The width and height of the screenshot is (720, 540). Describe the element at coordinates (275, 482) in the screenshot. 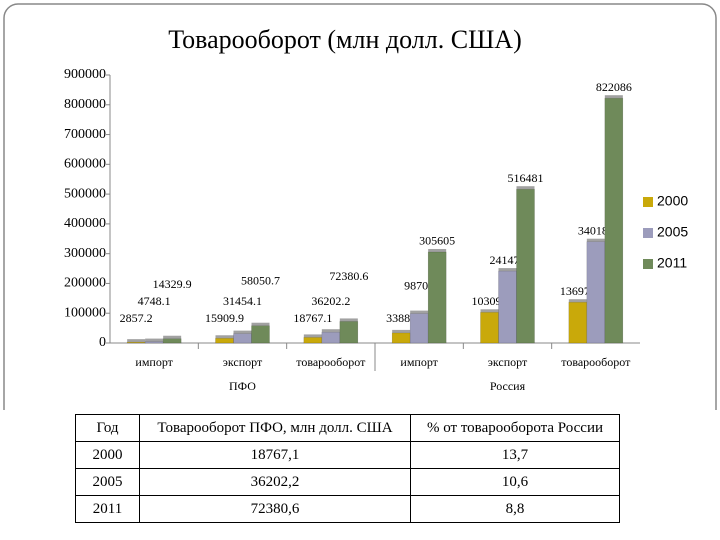

I see `table-cell: 36202,2` at that location.